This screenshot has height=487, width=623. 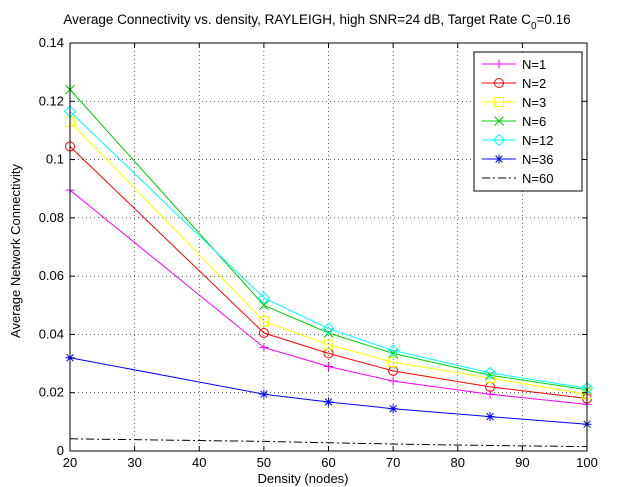 What do you see at coordinates (517, 159) in the screenshot?
I see `legend-item: N=36` at bounding box center [517, 159].